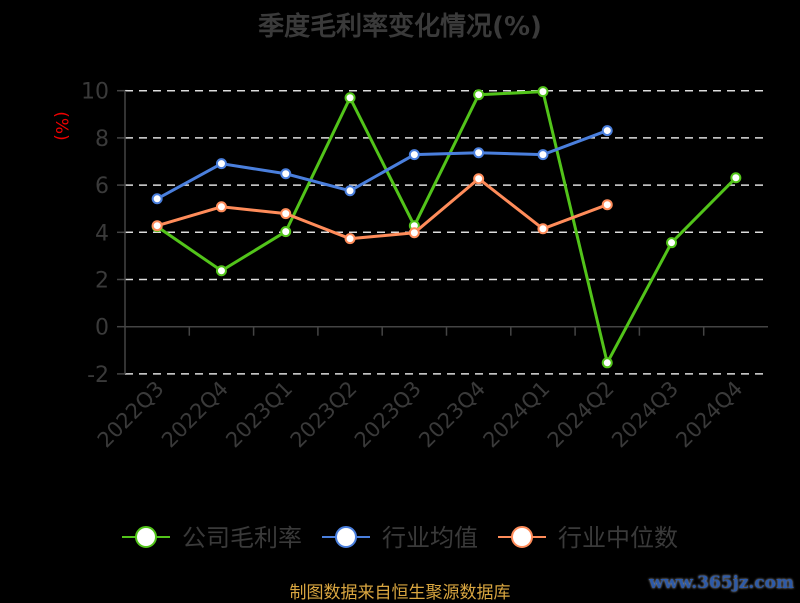 The image size is (800, 603). What do you see at coordinates (400, 27) in the screenshot?
I see `chart-title: 季度毛利率变化情况(%)` at bounding box center [400, 27].